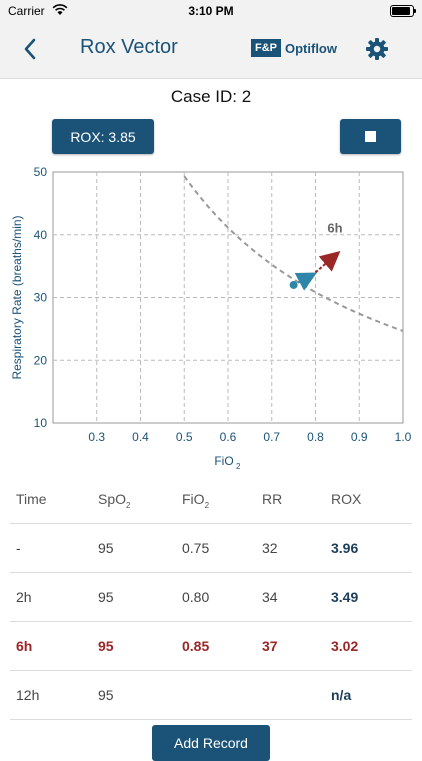  I want to click on header-spo2: SpO2, so click(114, 500).